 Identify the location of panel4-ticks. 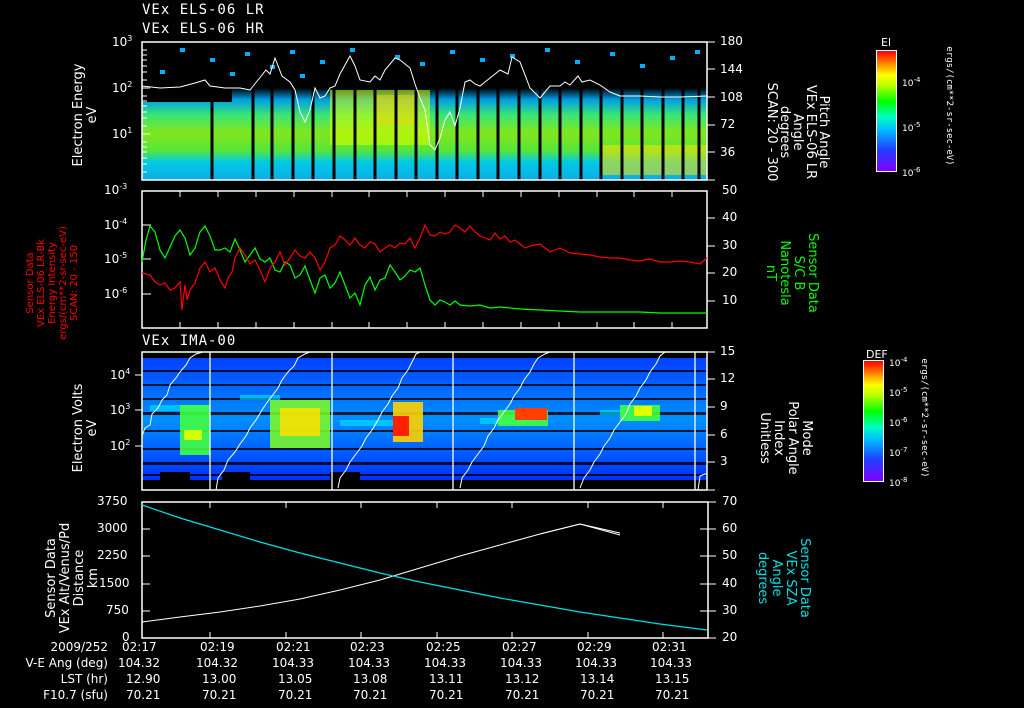
(429, 570).